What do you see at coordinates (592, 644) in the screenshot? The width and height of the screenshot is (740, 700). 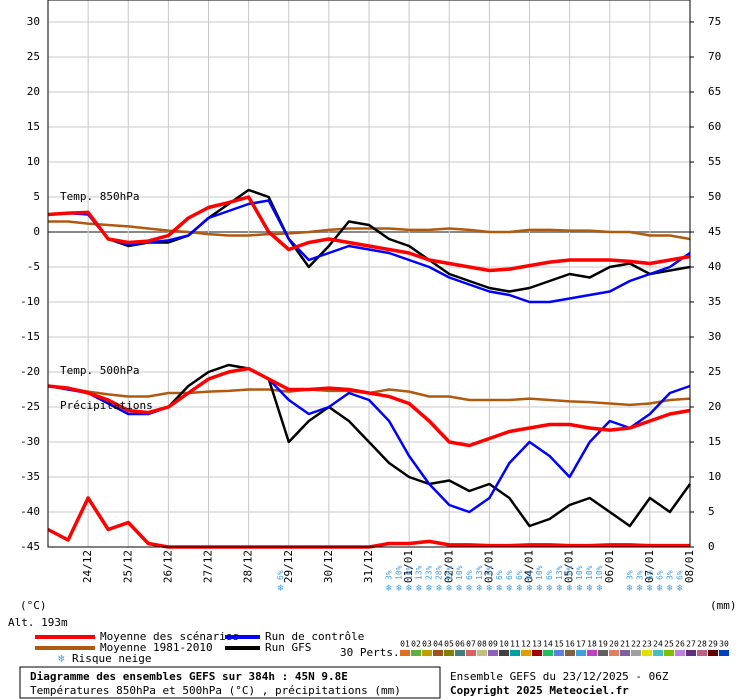 I see `pert-name: 18` at bounding box center [592, 644].